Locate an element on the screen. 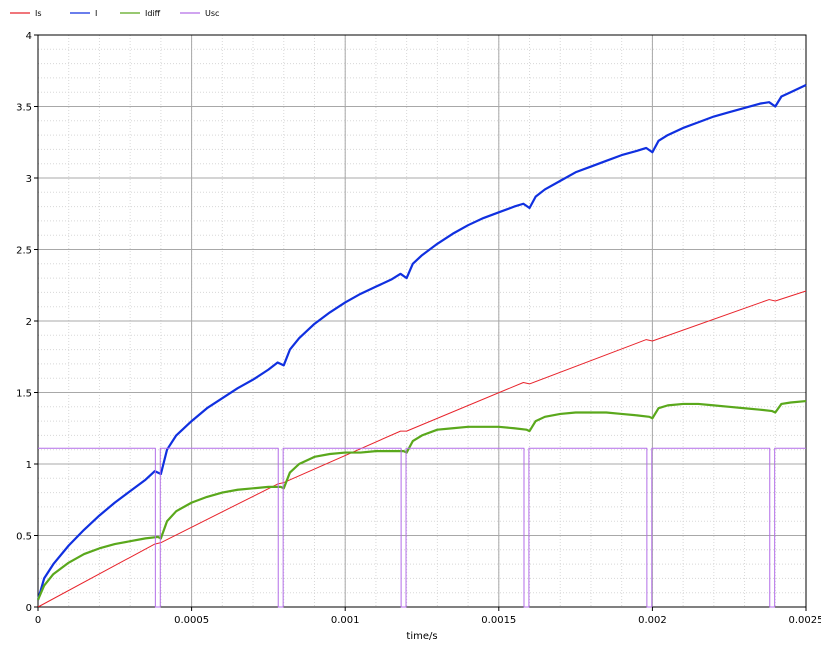 The width and height of the screenshot is (821, 652). x-axis-title: time/s is located at coordinates (421, 636).